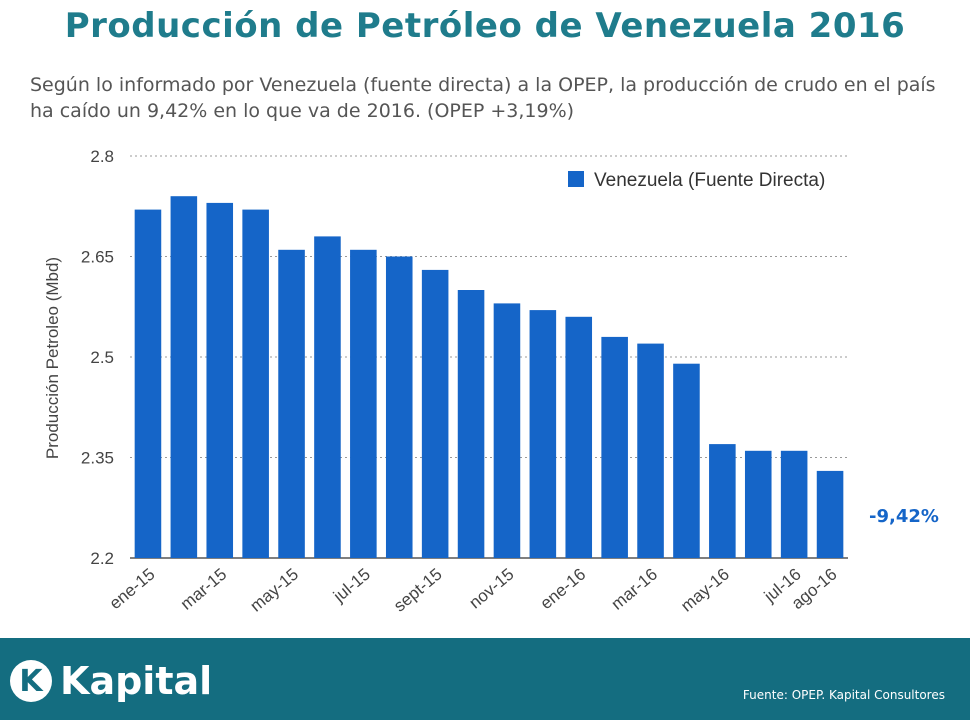 The image size is (970, 720). Describe the element at coordinates (102, 357) in the screenshot. I see `y-tick-label: 2.5` at that location.